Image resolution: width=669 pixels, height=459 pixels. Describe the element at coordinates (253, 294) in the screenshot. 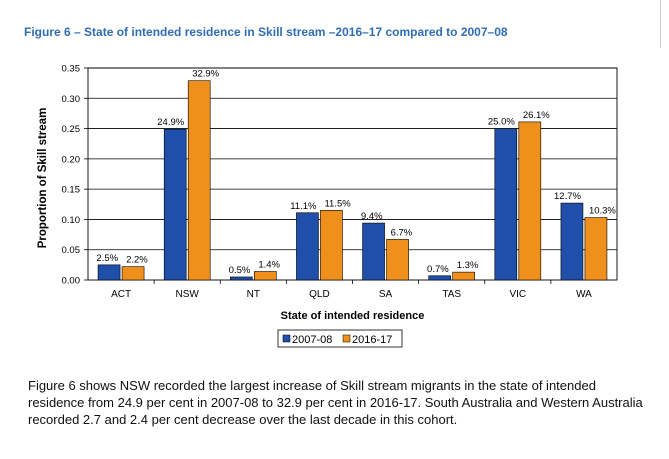

I see `x-tick-label: NT` at that location.